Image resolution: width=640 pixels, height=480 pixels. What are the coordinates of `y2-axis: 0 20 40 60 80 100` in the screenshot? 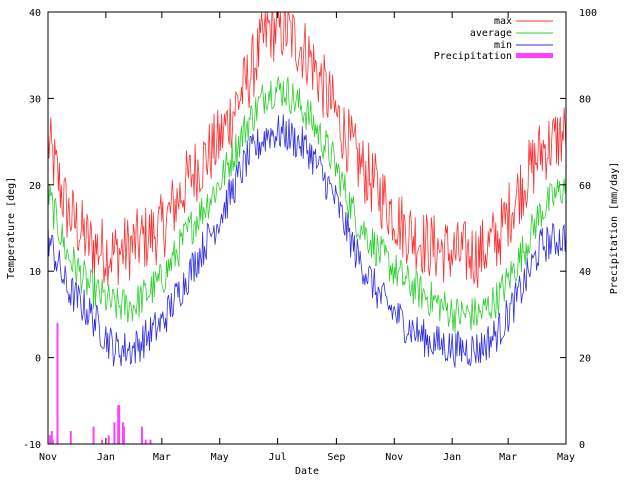 It's located at (588, 229).